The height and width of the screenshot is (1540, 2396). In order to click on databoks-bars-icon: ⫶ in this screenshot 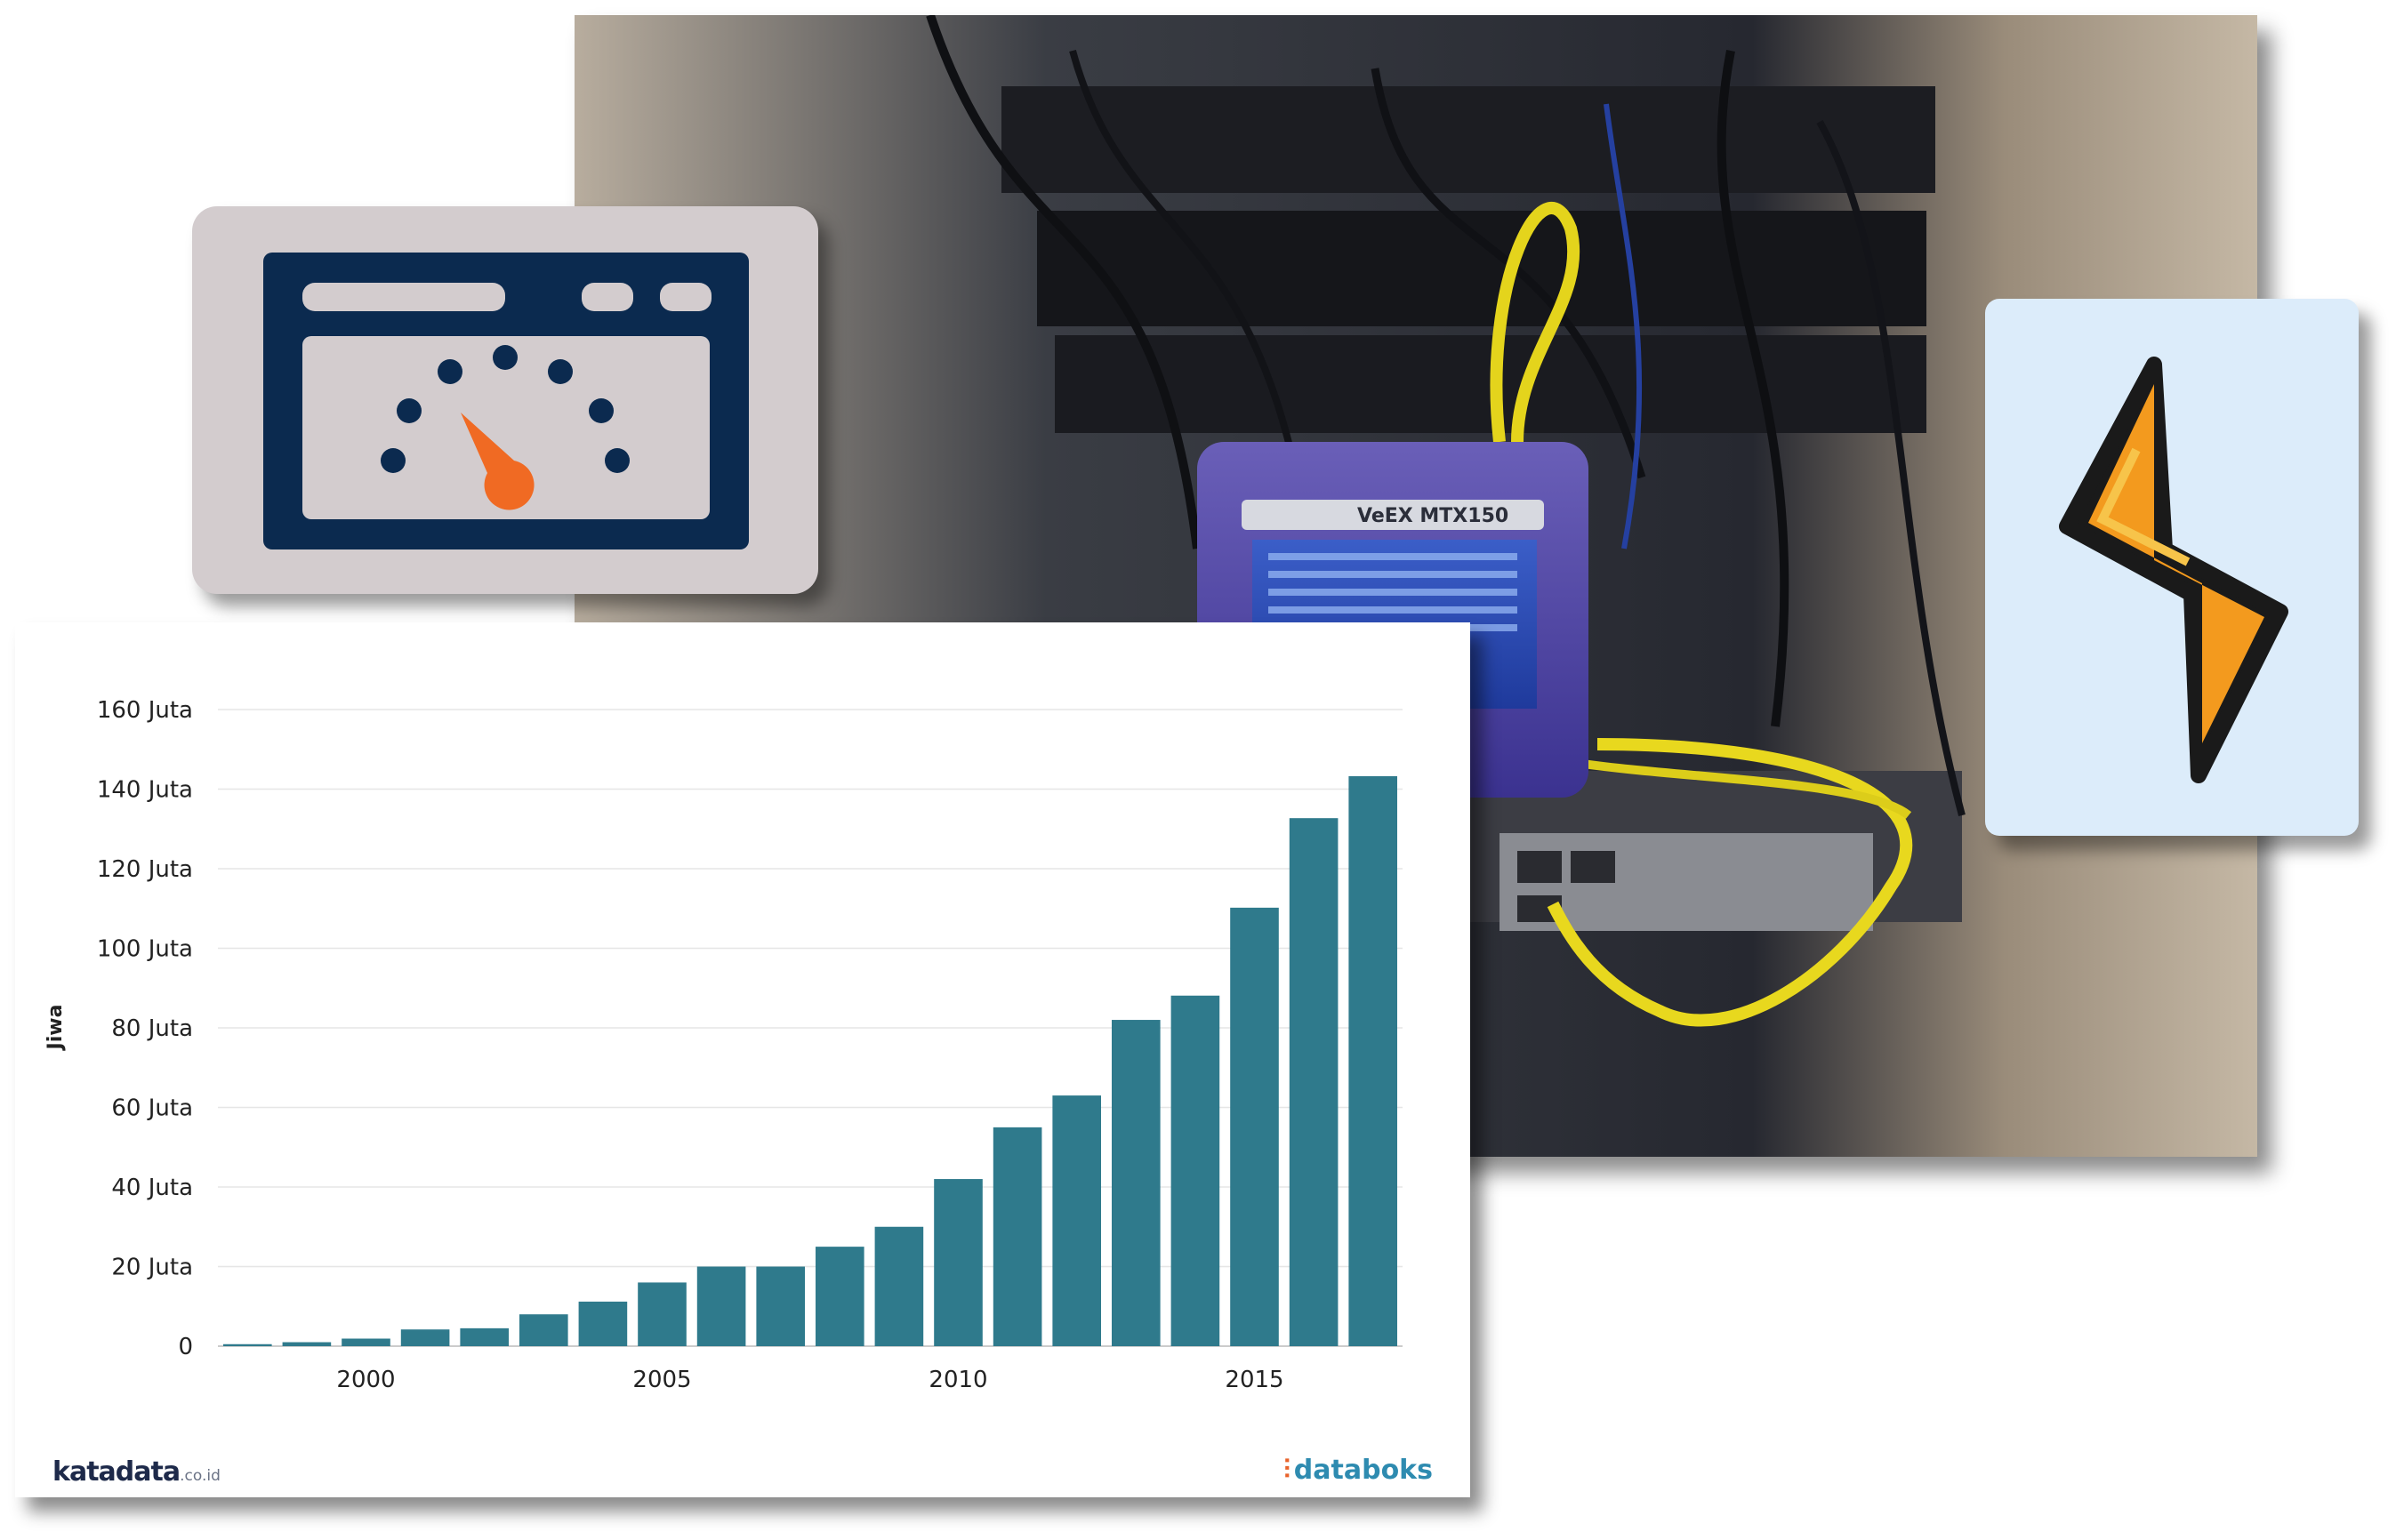, I will do `click(1286, 1470)`.